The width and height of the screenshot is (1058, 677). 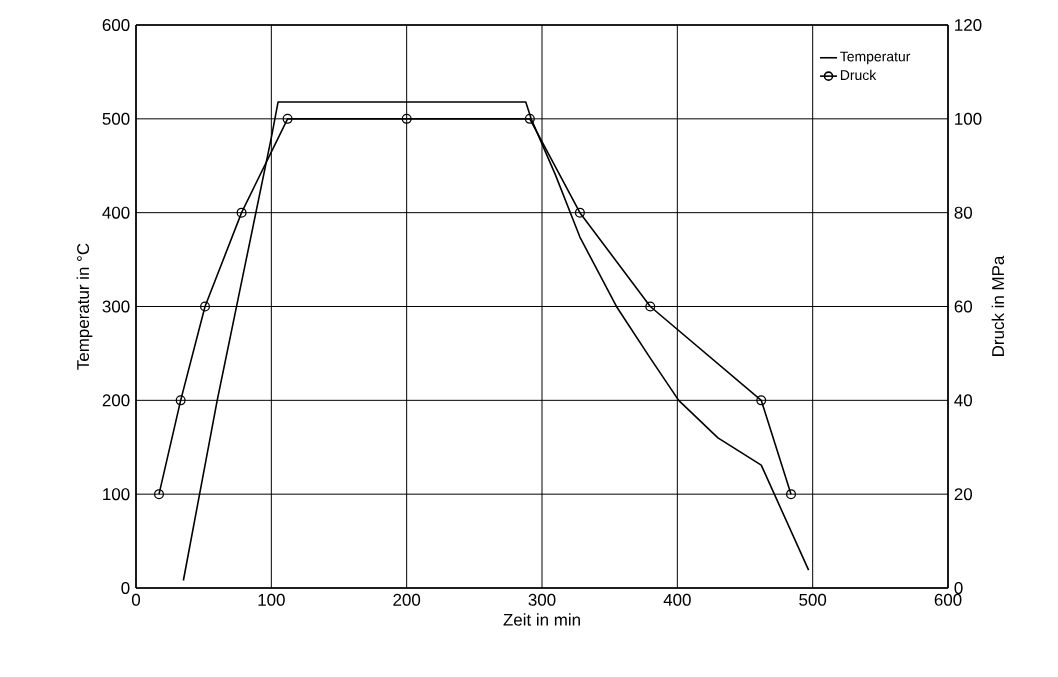 I want to click on y2-axis-title: Druck in MPa, so click(x=998, y=305).